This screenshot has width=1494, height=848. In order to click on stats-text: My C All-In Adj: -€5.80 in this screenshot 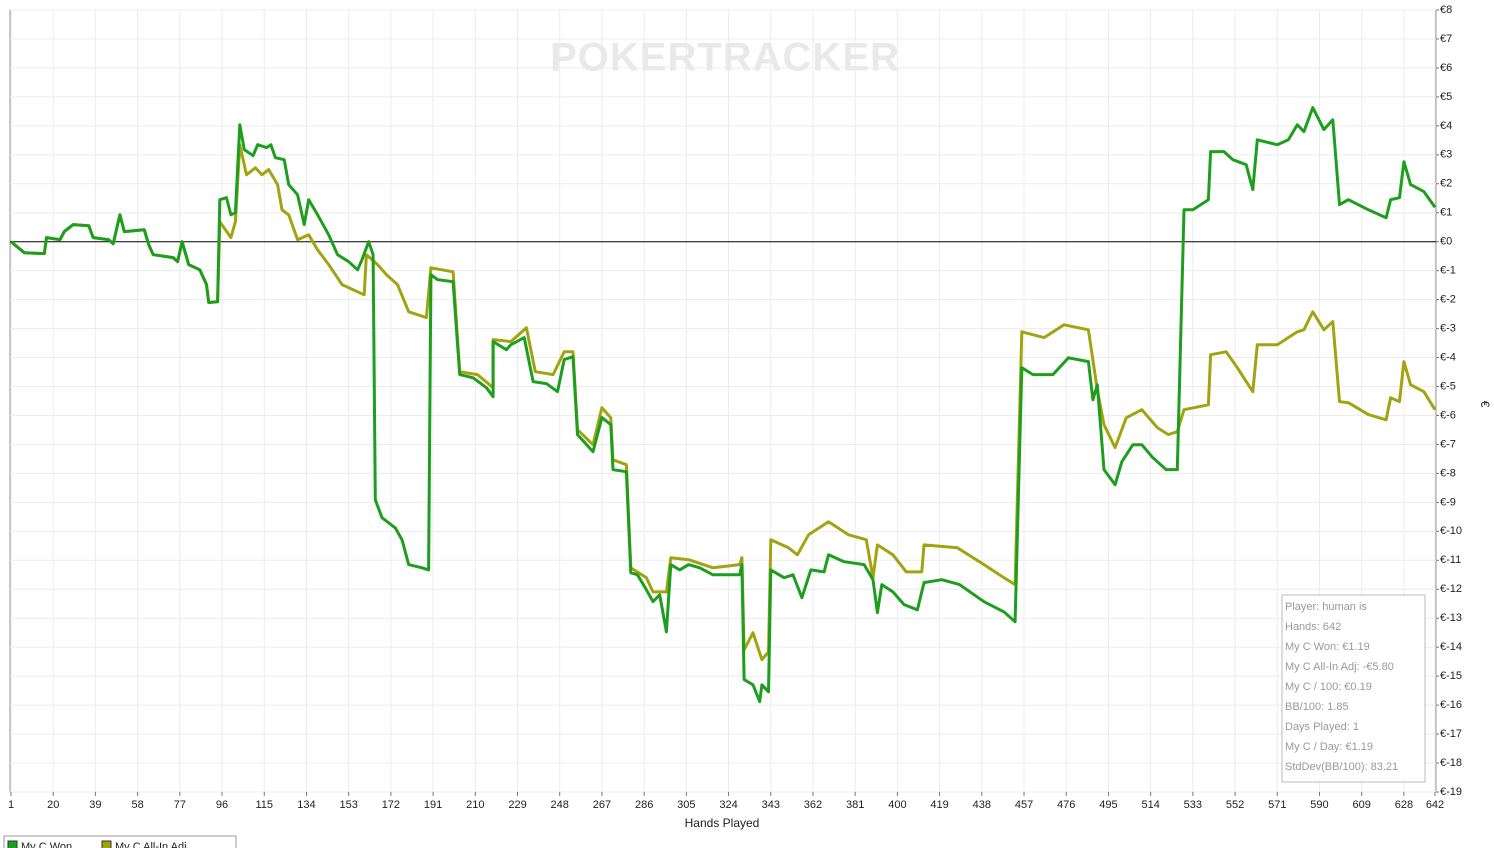, I will do `click(1339, 667)`.